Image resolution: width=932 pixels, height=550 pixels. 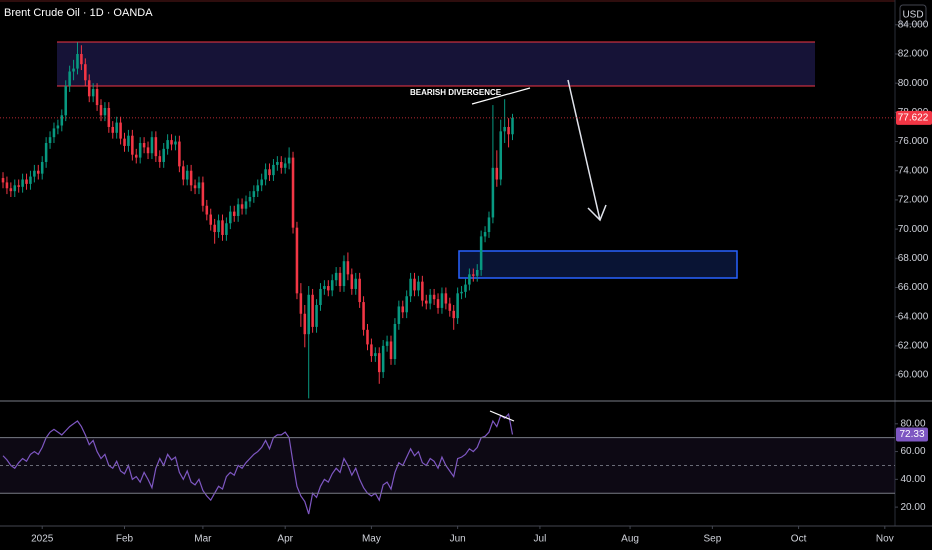 What do you see at coordinates (436, 64) in the screenshot?
I see `supply-zone` at bounding box center [436, 64].